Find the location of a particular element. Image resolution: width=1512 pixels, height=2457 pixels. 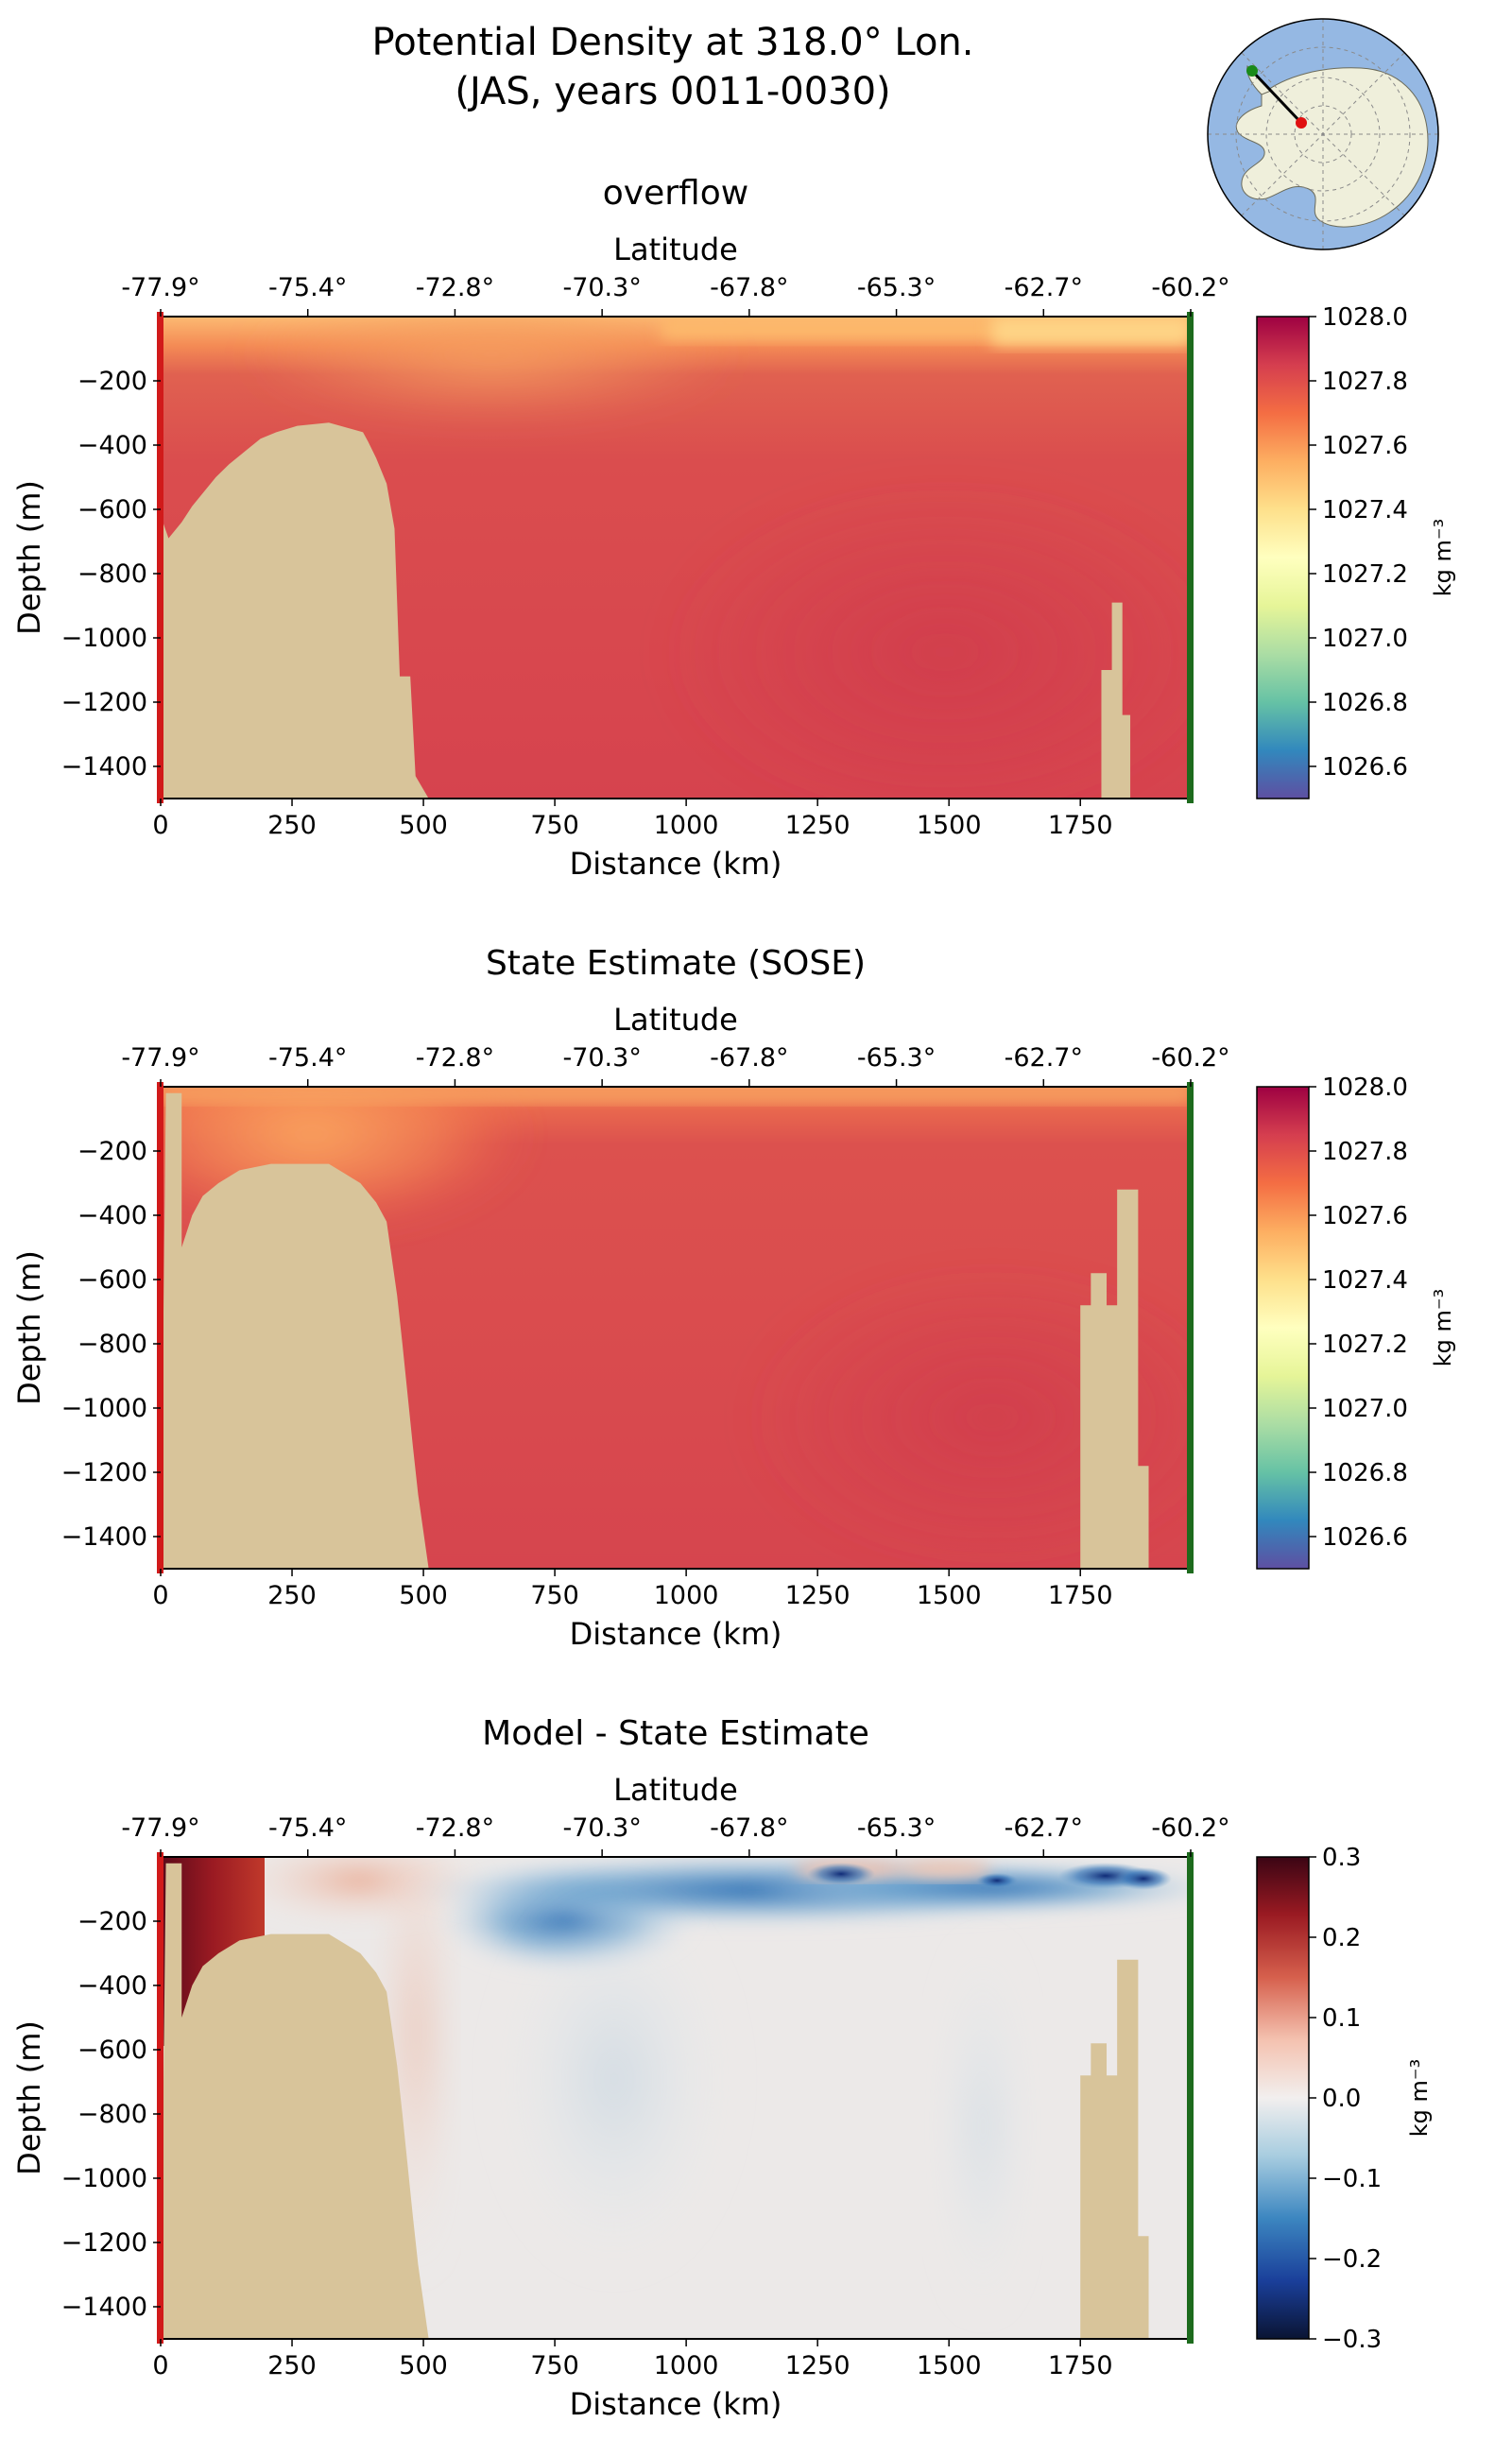

panel-3-bathymetry is located at coordinates (303, 2101).